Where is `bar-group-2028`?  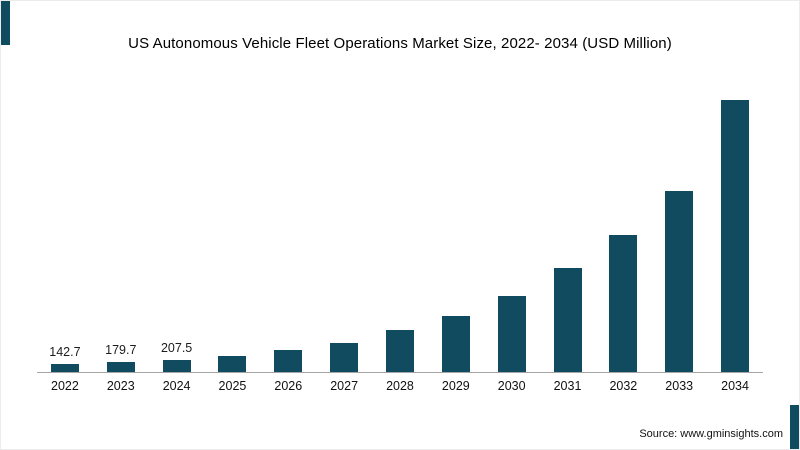
bar-group-2028 is located at coordinates (399, 351).